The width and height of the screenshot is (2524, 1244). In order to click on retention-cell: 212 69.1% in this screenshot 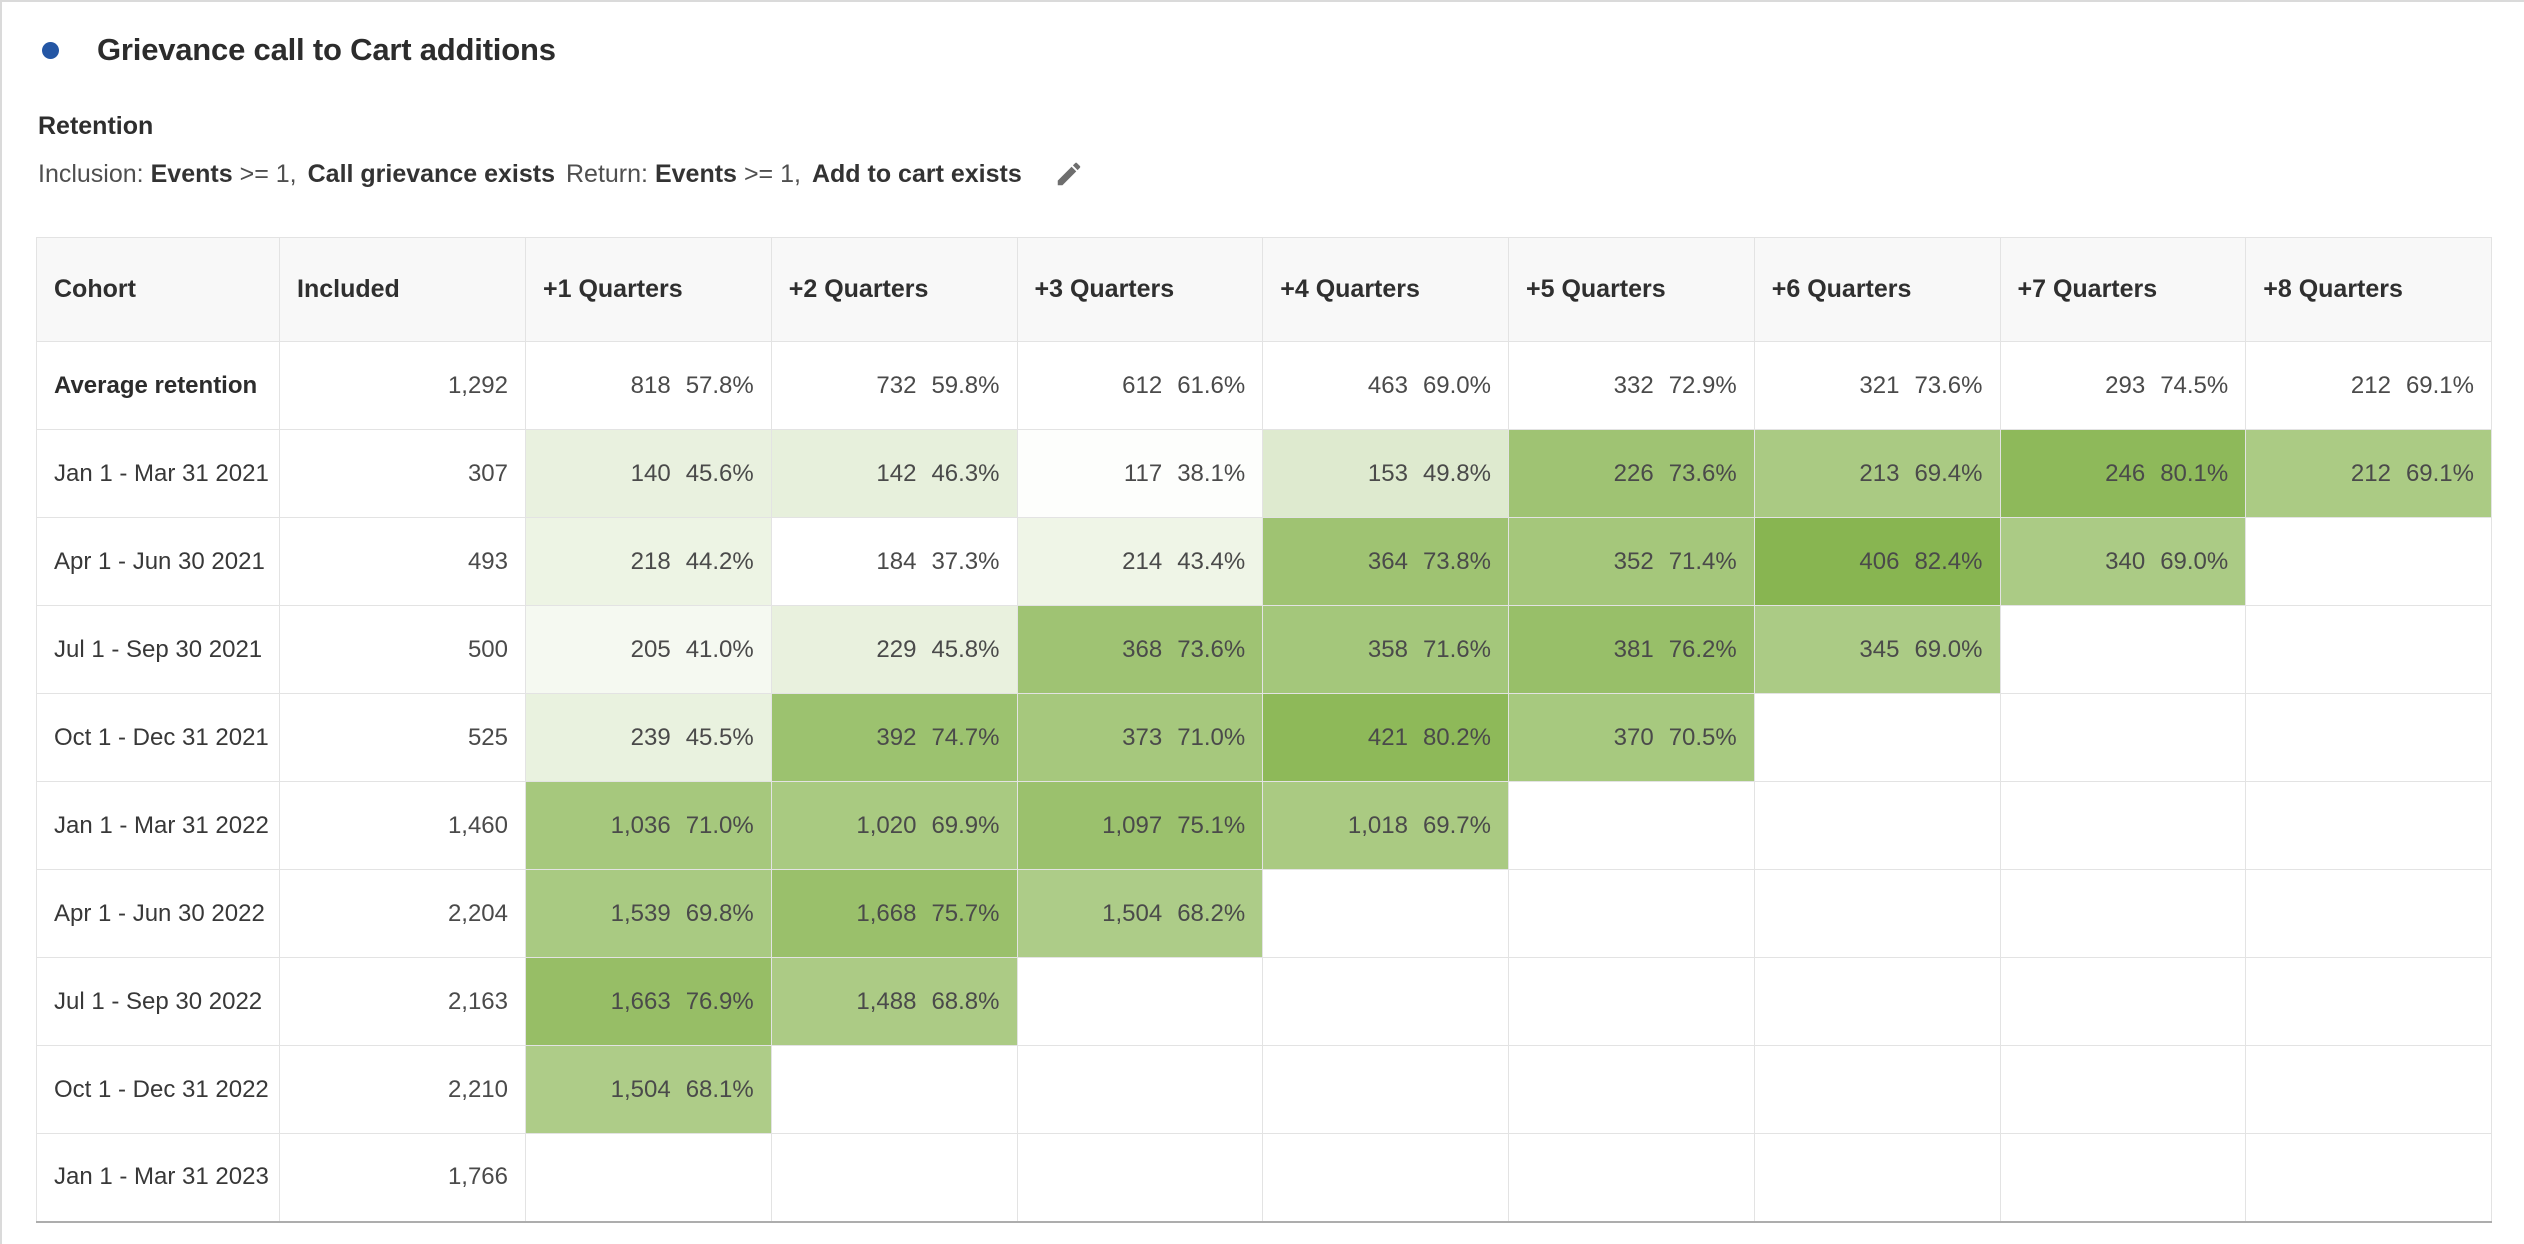, I will do `click(2368, 473)`.